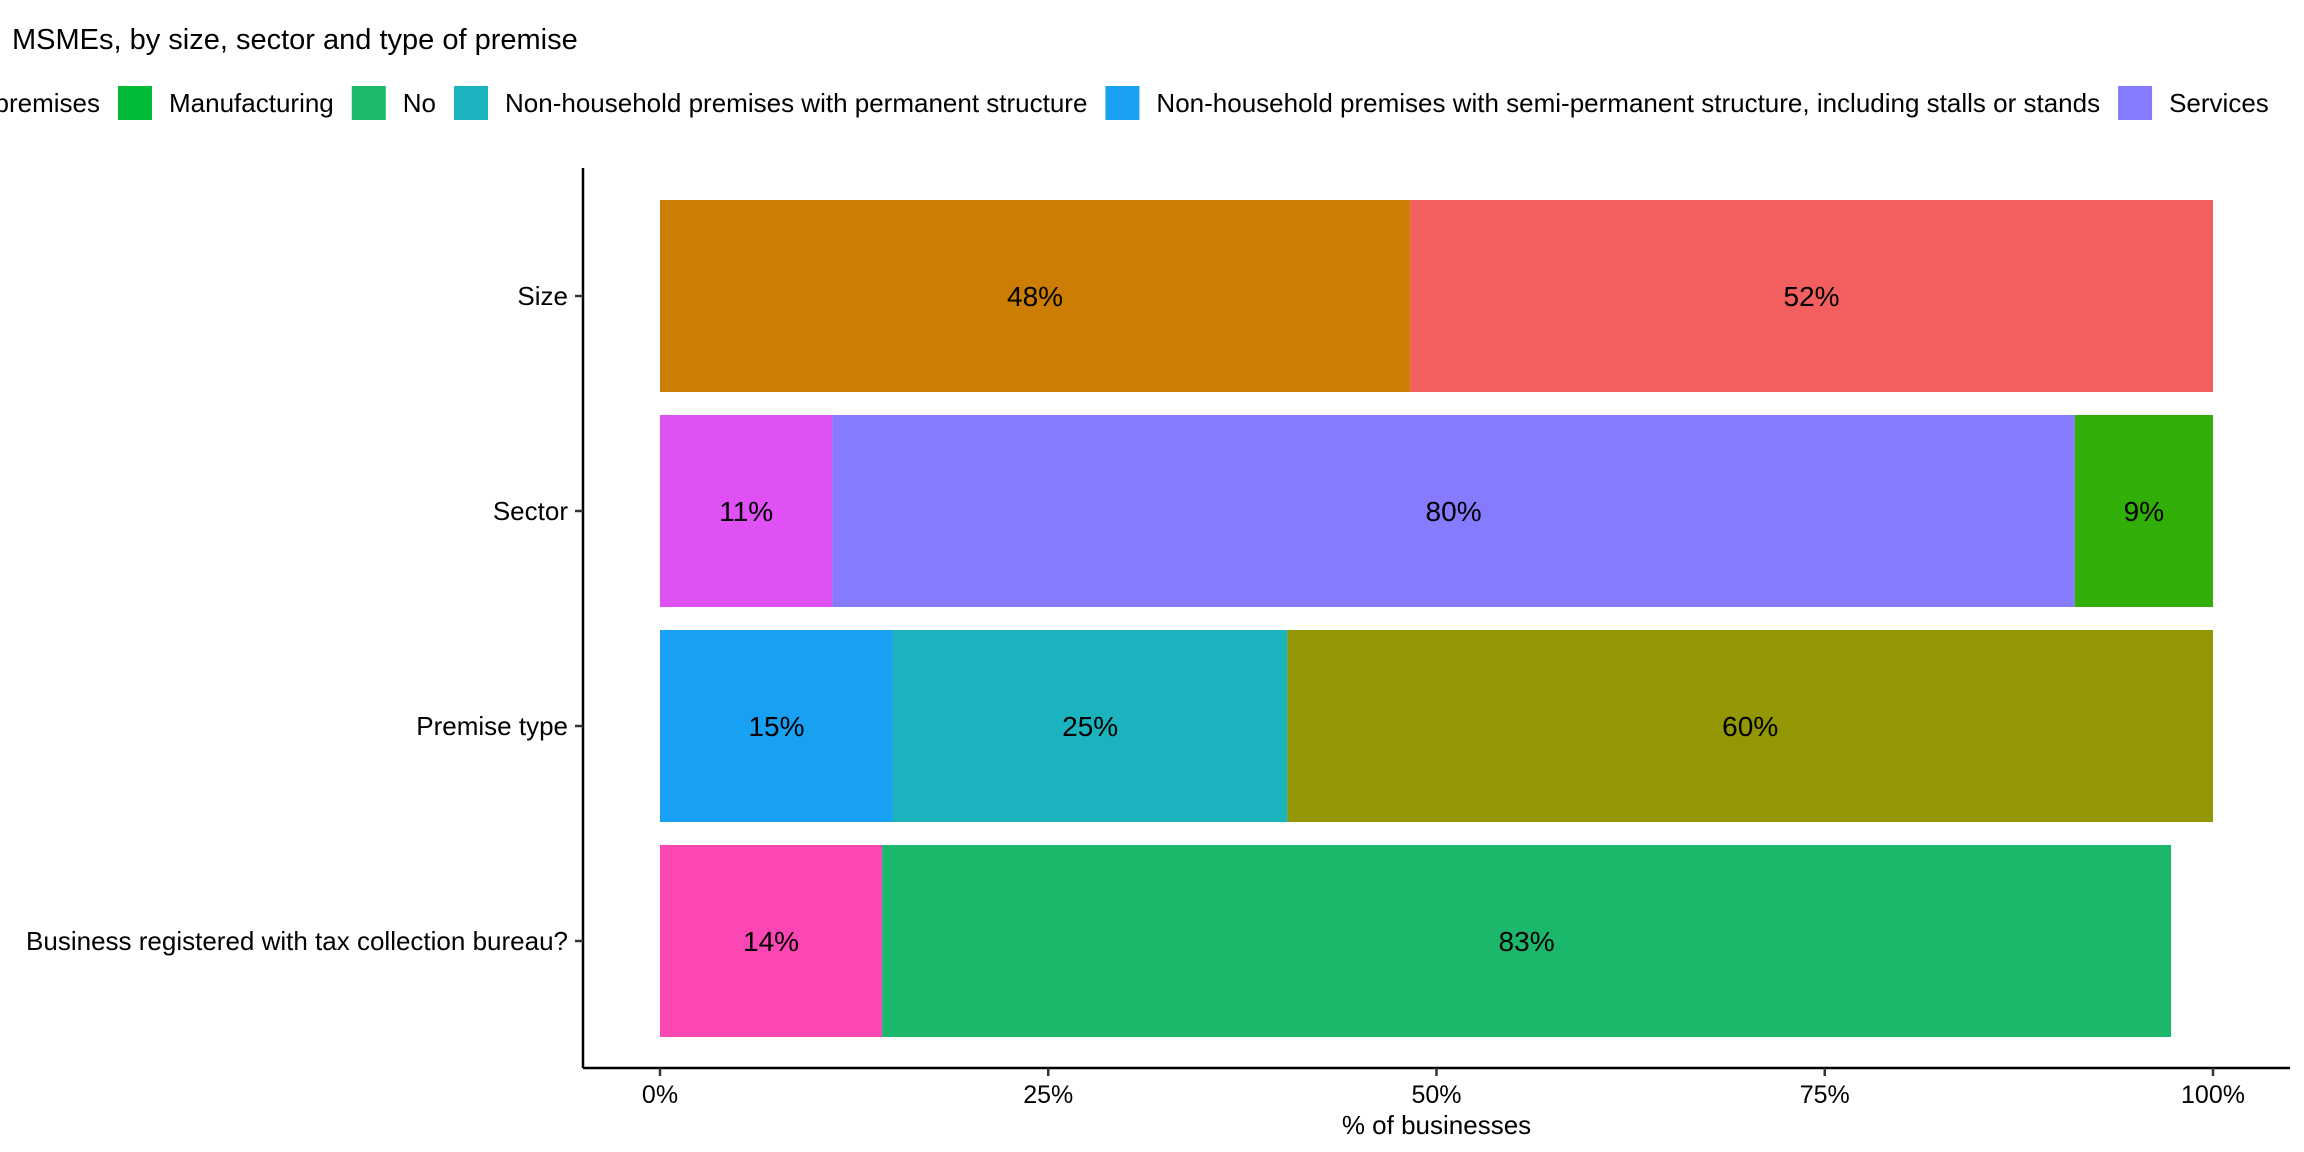 The image size is (2304, 1152). I want to click on bar-data-label-2-2: 80%, so click(1454, 511).